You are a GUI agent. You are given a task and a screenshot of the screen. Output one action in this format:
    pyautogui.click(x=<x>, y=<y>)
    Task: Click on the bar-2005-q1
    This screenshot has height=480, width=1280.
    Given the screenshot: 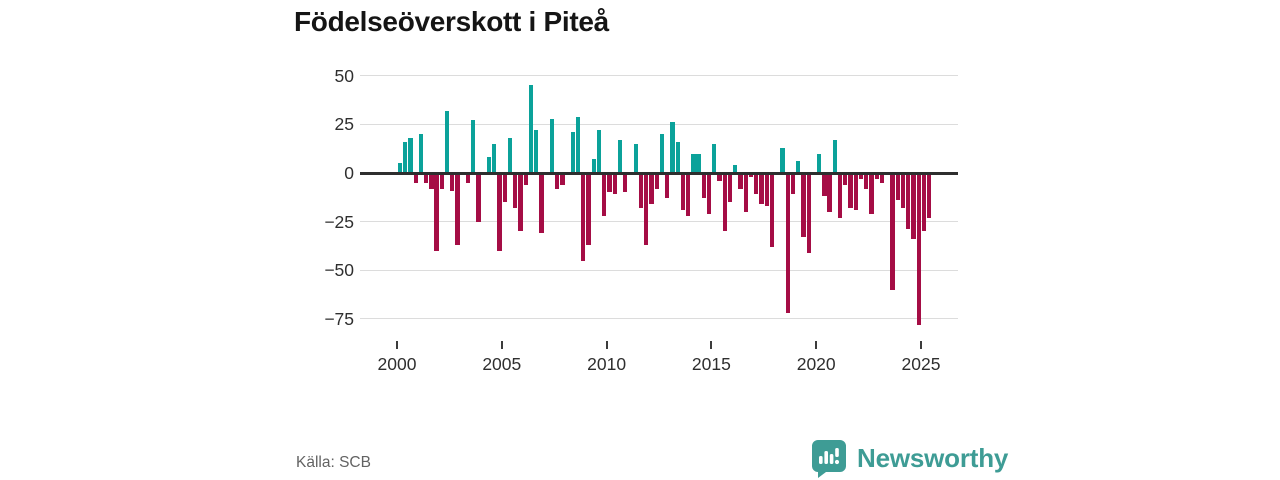 What is the action you would take?
    pyautogui.click(x=504, y=188)
    